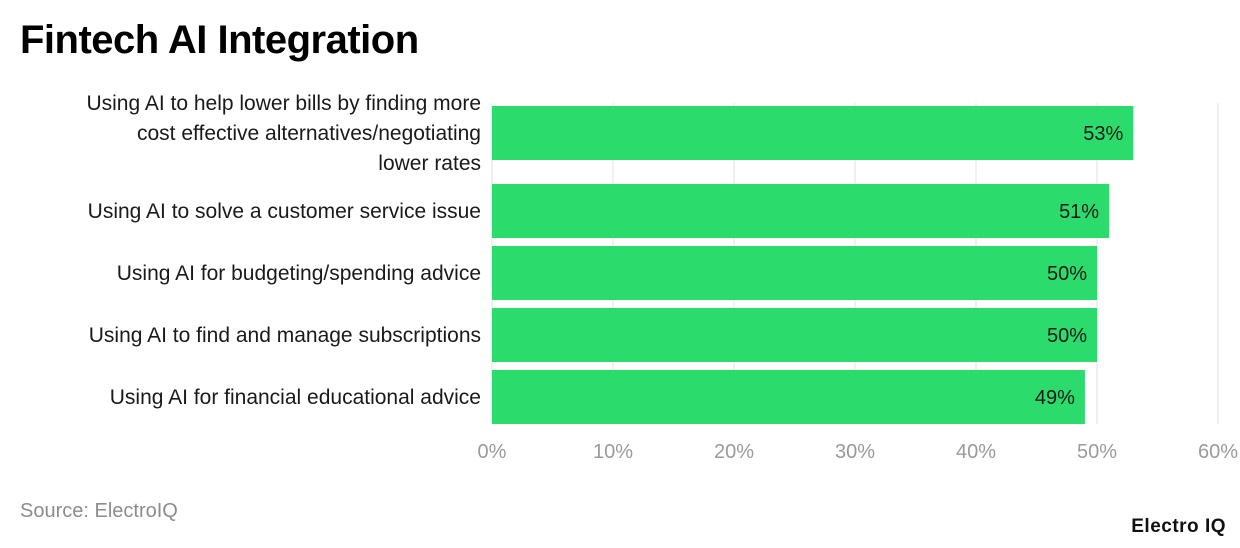 This screenshot has width=1240, height=548. I want to click on chart-title: Fintech AI Integration, so click(219, 40).